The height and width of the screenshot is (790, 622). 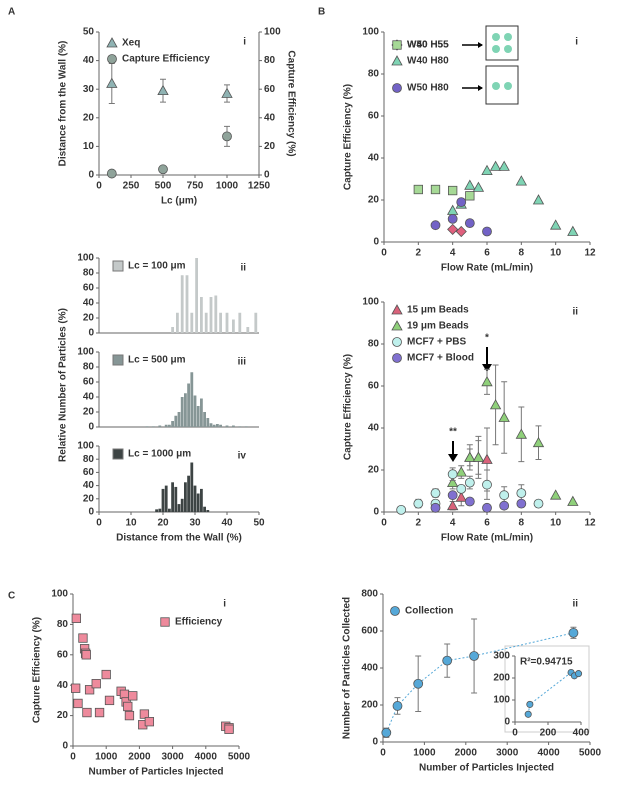 I want to click on x-axis-label: Flow Rate (mL/min), so click(x=487, y=268).